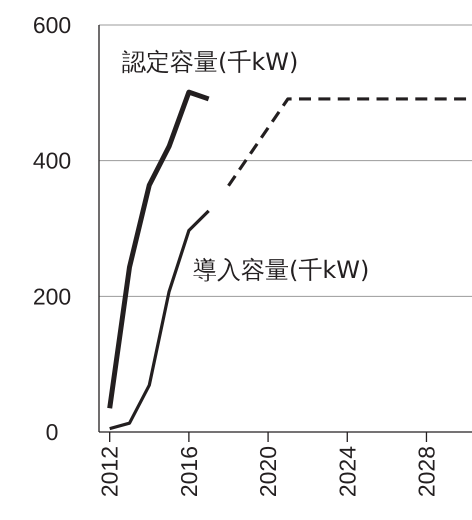 The image size is (472, 520). What do you see at coordinates (52, 25) in the screenshot?
I see `y-tick-label: 600` at bounding box center [52, 25].